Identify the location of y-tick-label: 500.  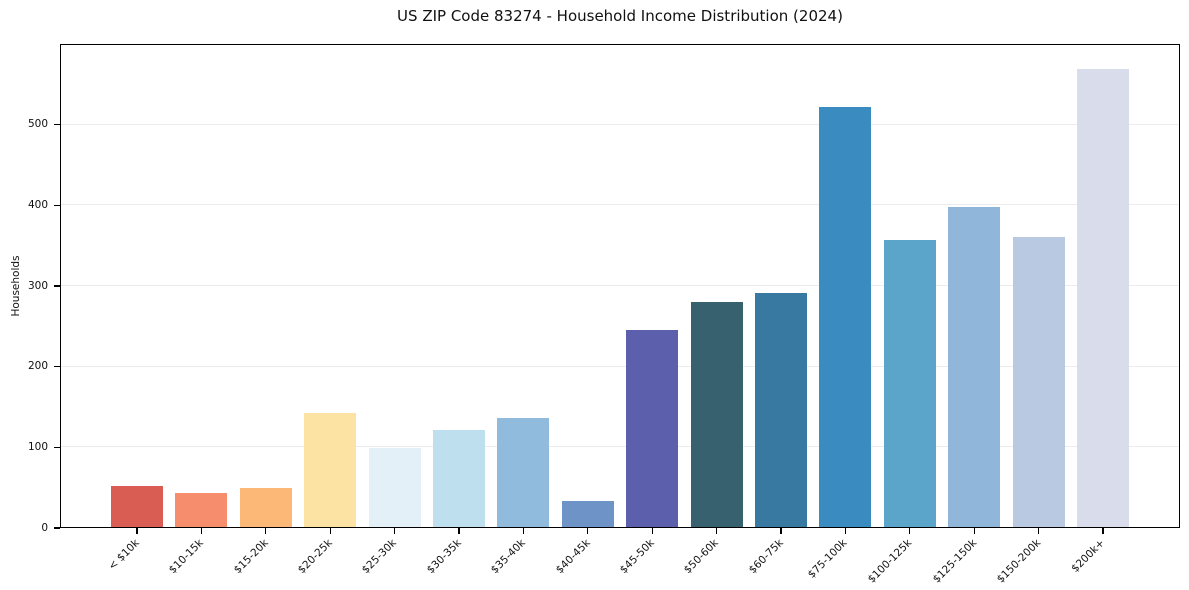
(37, 124).